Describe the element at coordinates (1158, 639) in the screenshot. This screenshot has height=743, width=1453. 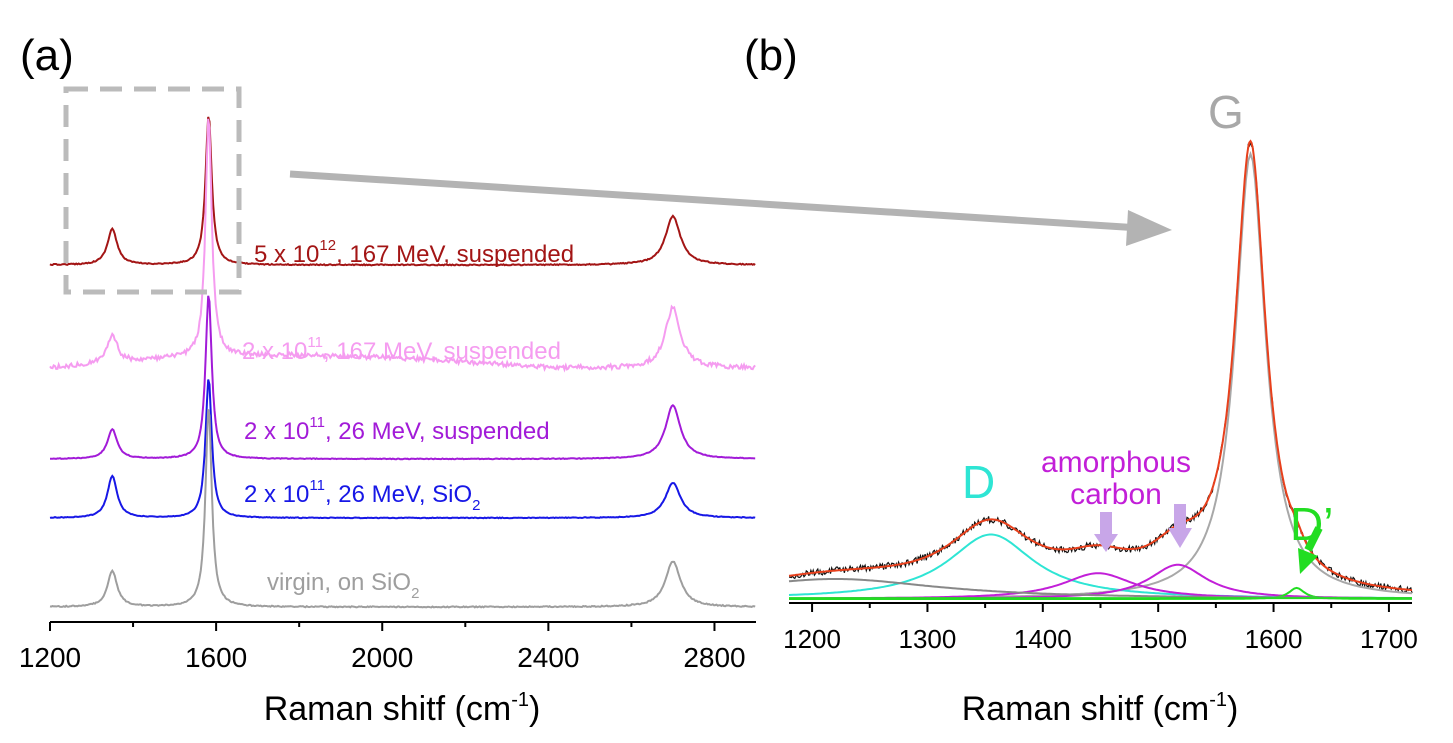
I see `panel-b-x-tick-label: 1500` at that location.